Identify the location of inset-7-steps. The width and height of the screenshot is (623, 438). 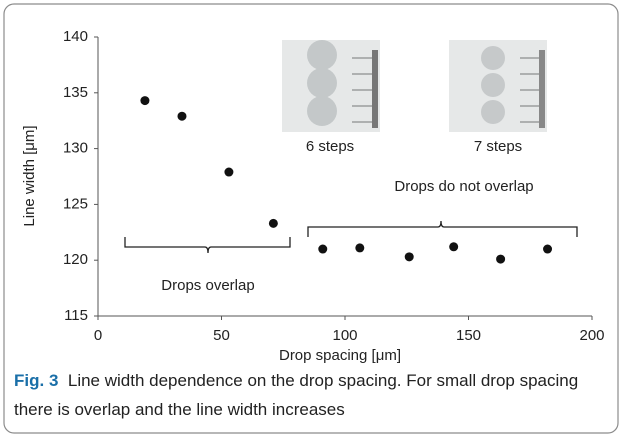
(498, 86).